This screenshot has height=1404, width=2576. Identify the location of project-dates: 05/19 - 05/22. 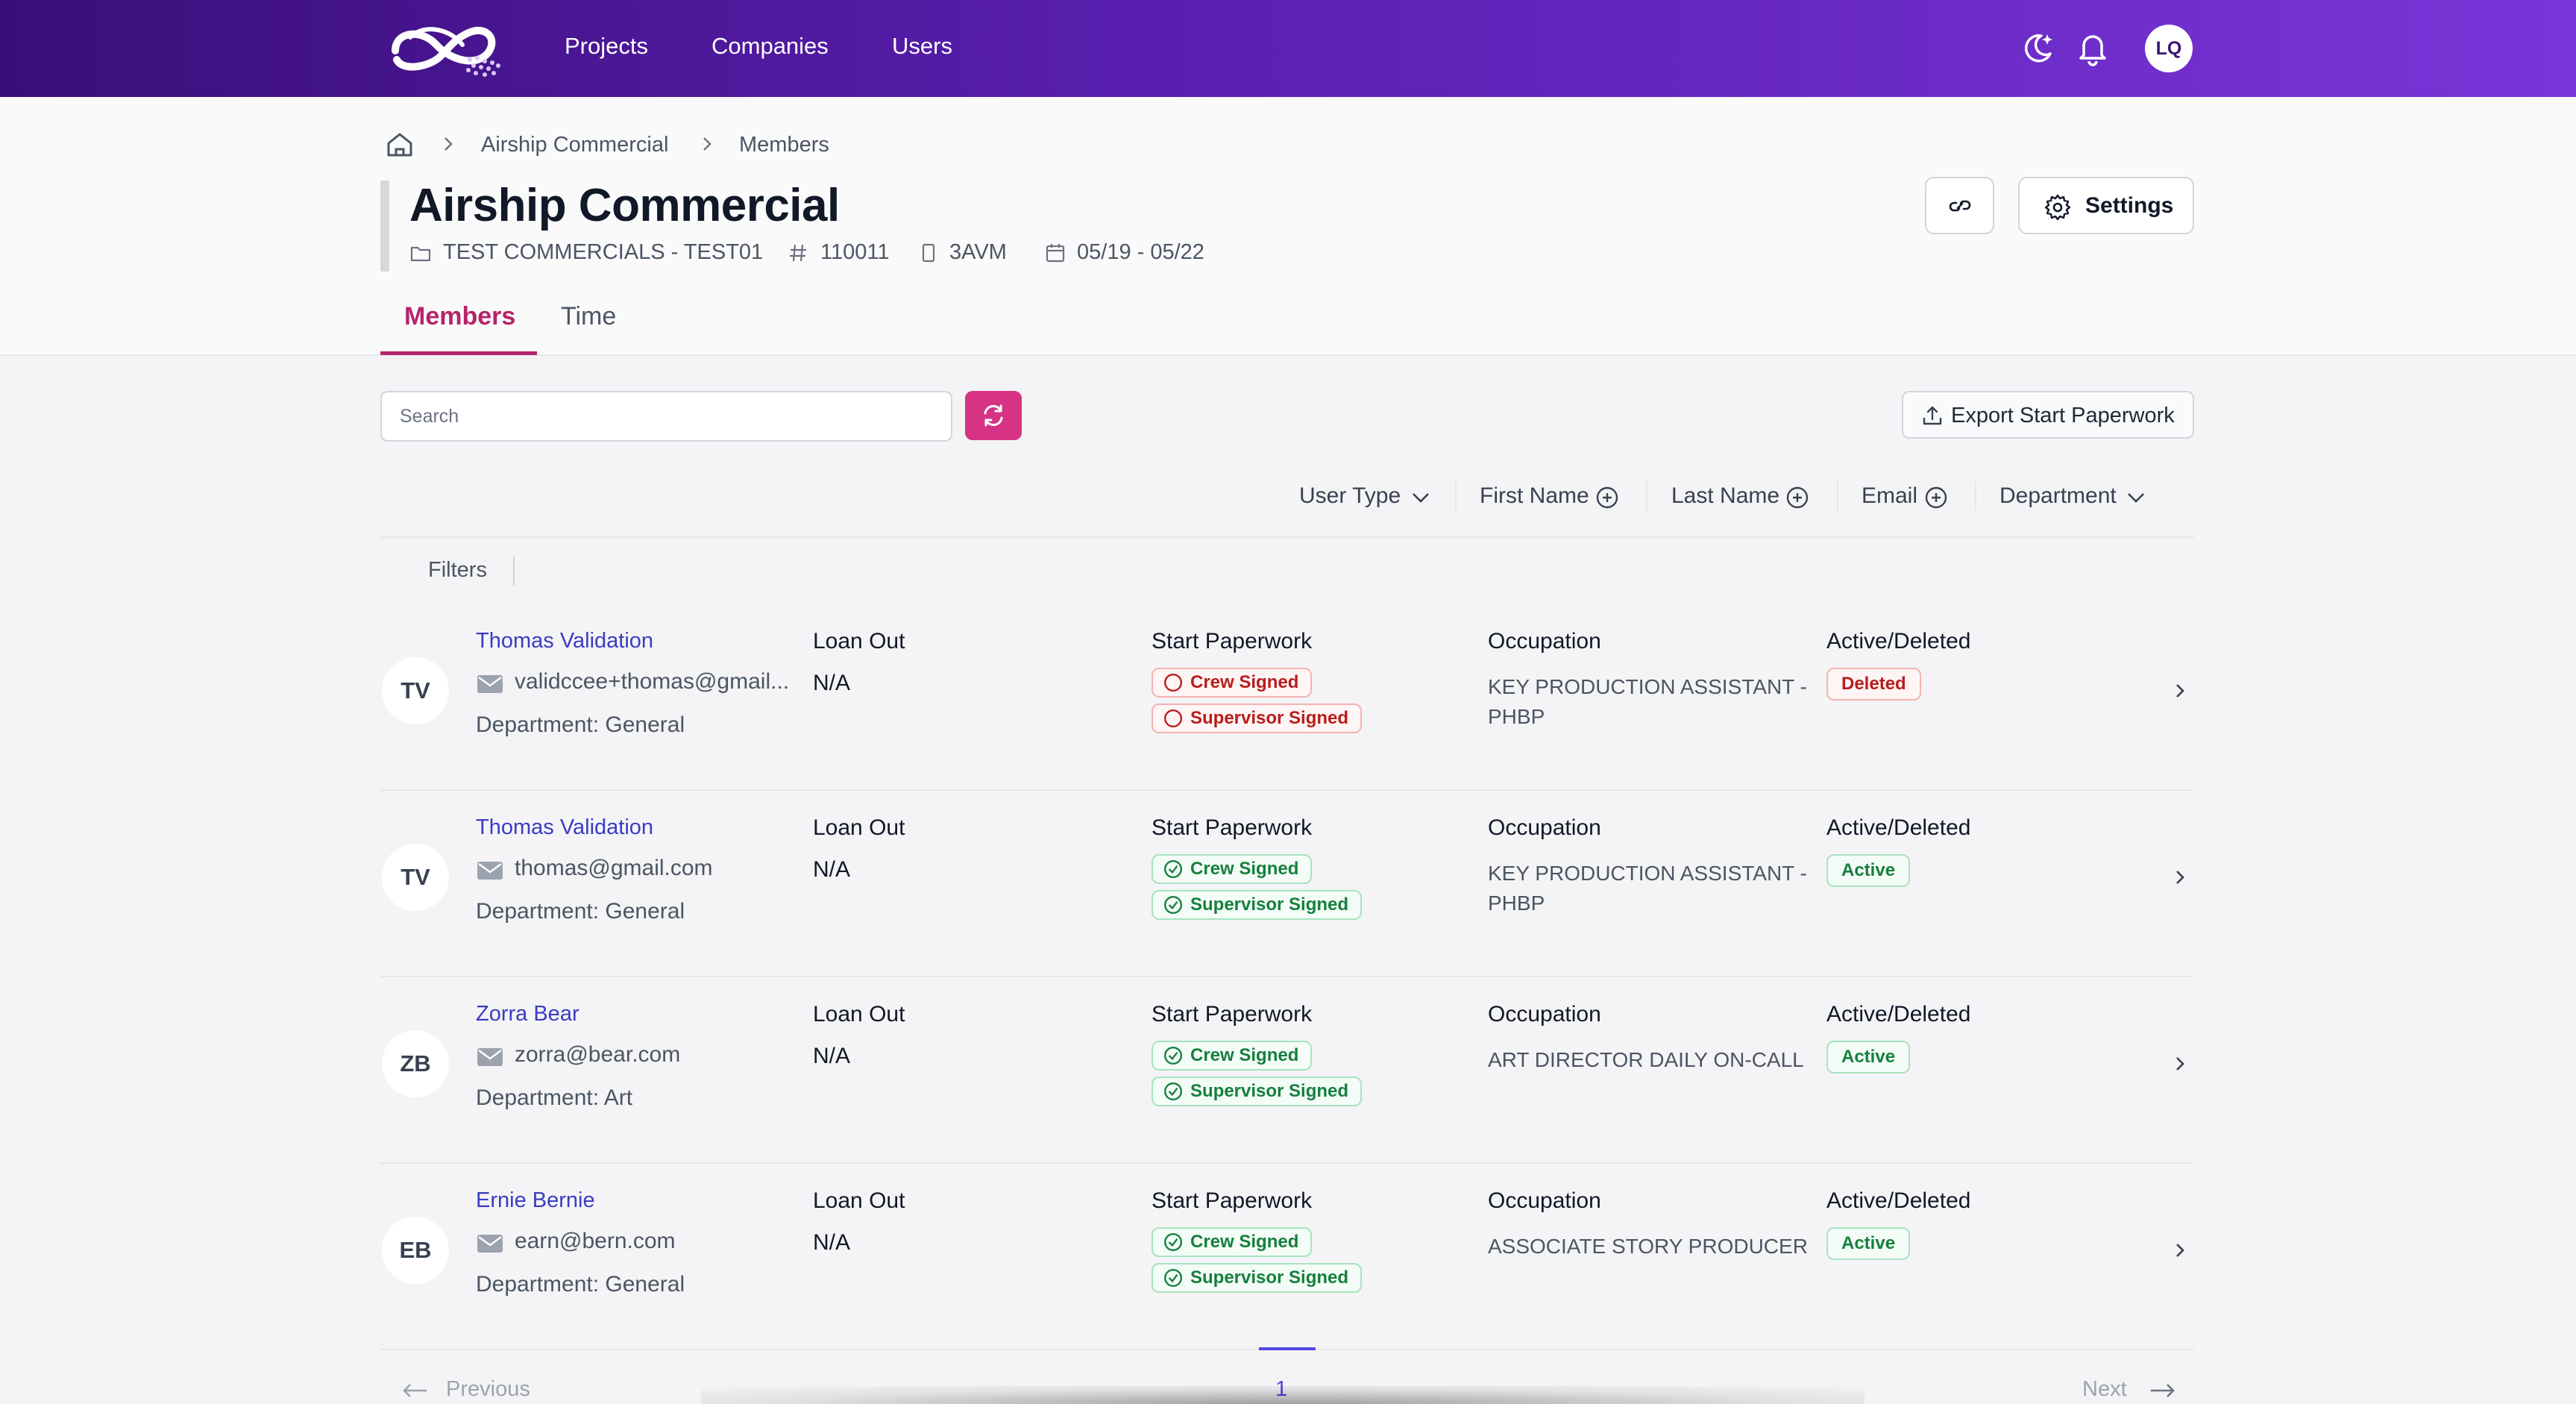
(1140, 252).